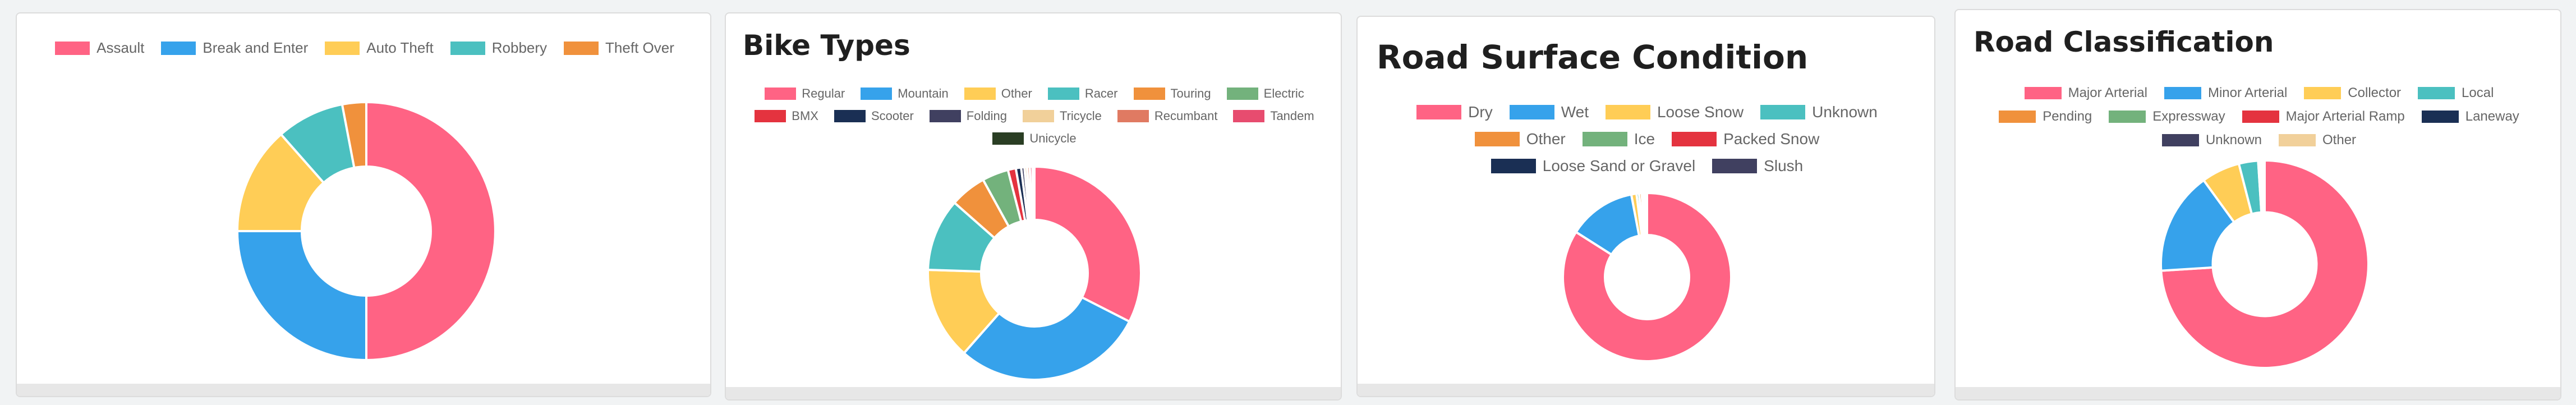 This screenshot has height=405, width=2576. Describe the element at coordinates (1082, 93) in the screenshot. I see `legend-item-racer: Racer` at that location.